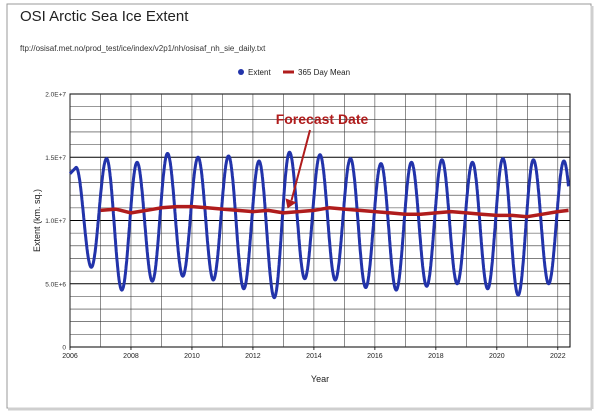  Describe the element at coordinates (497, 356) in the screenshot. I see `x-tick-label: 2020` at that location.